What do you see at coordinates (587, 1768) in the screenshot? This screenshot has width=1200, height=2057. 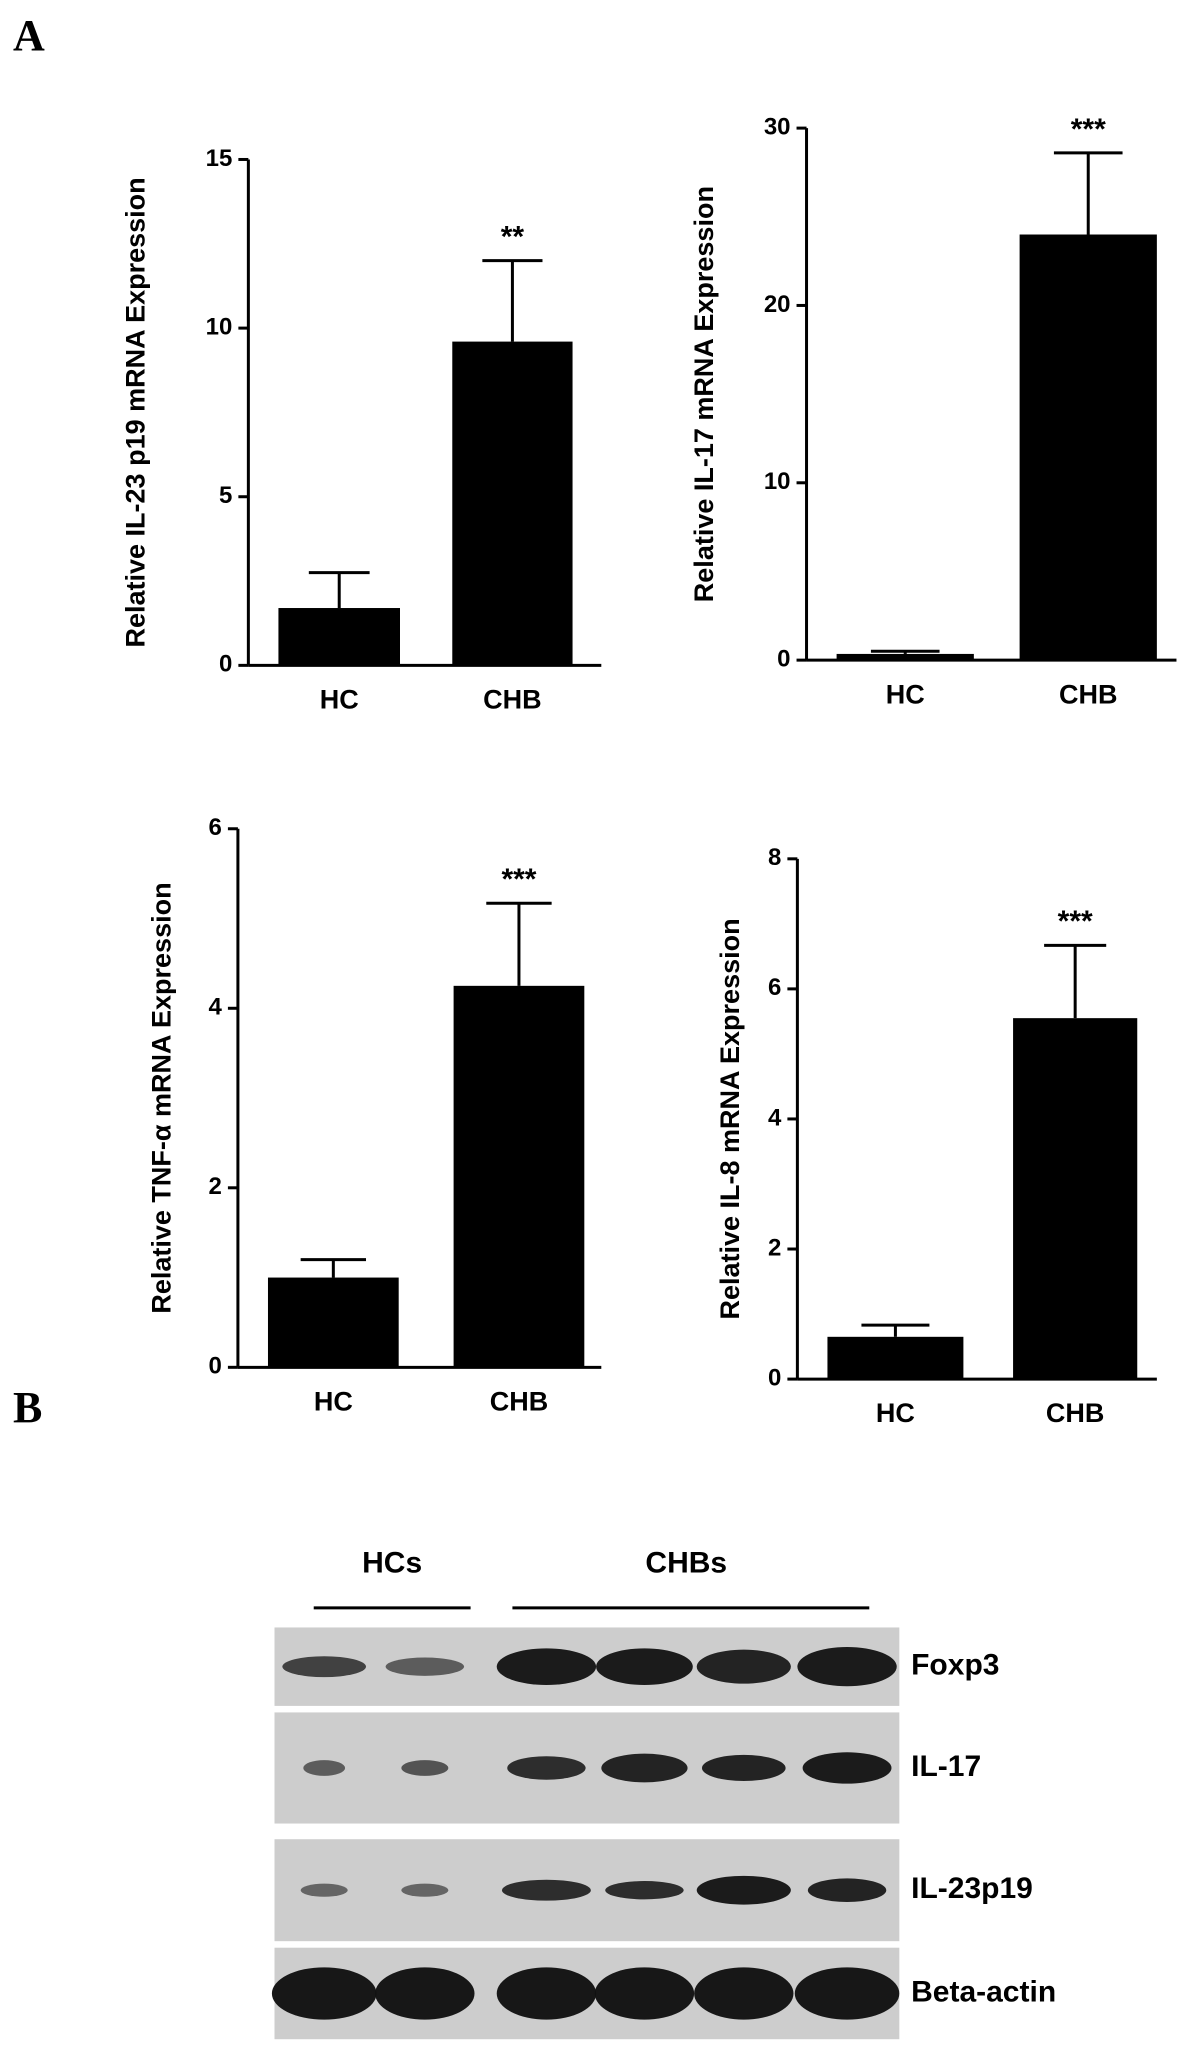 I see `blot-strip` at bounding box center [587, 1768].